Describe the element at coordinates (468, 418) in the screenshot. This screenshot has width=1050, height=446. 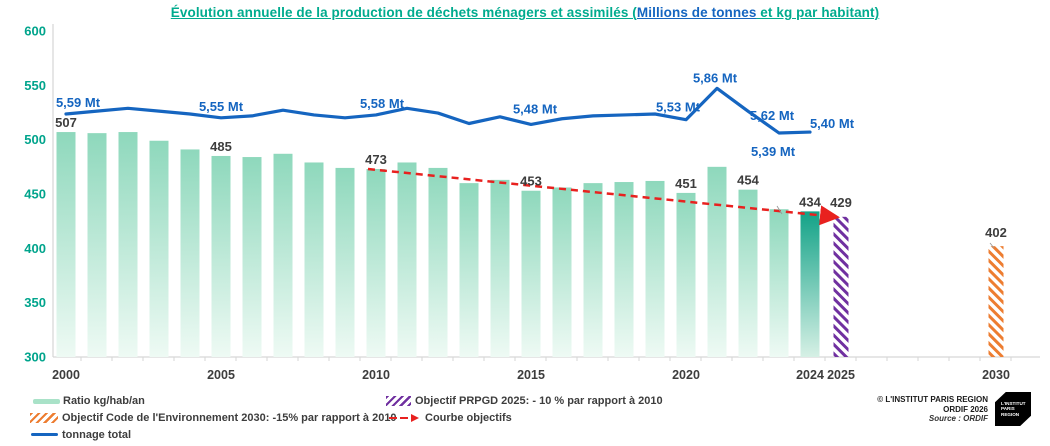
I see `legend-label-courbe: Courbe objectifs` at that location.